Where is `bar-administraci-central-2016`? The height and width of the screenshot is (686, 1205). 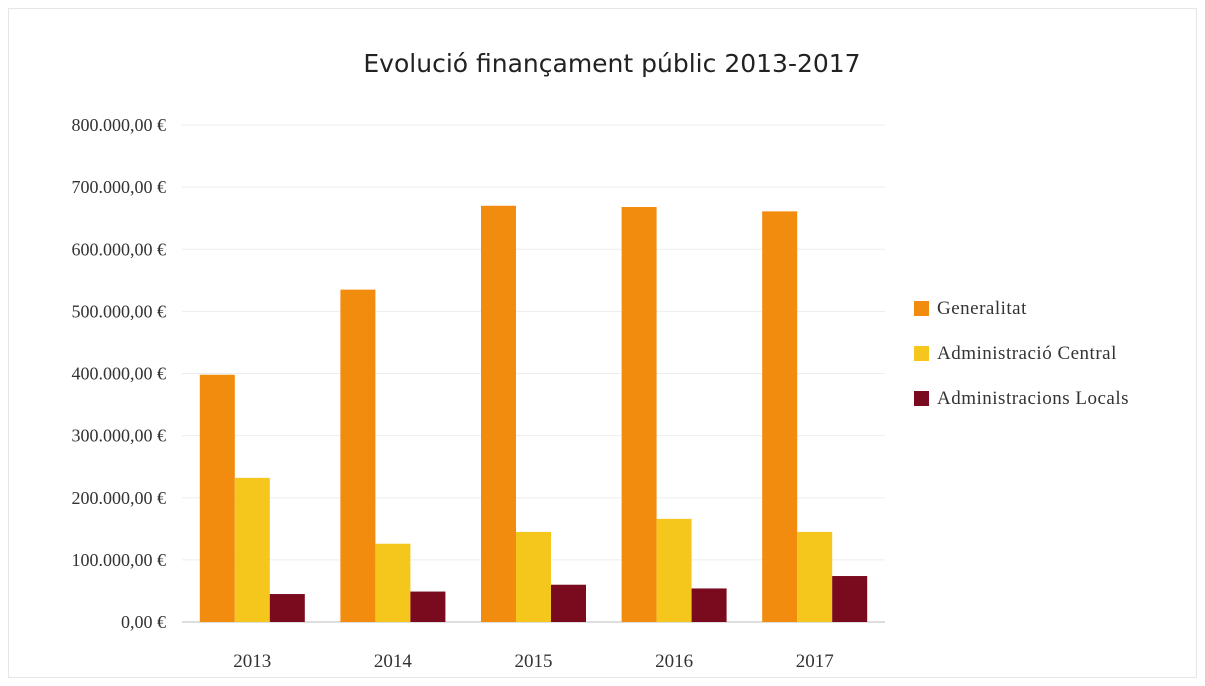
bar-administraci-central-2016 is located at coordinates (674, 570).